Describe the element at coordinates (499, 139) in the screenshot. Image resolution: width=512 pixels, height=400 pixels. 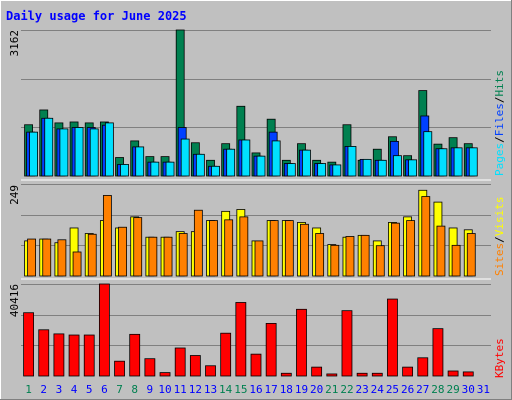
I see `legend-panel0-item-1: /` at that location.